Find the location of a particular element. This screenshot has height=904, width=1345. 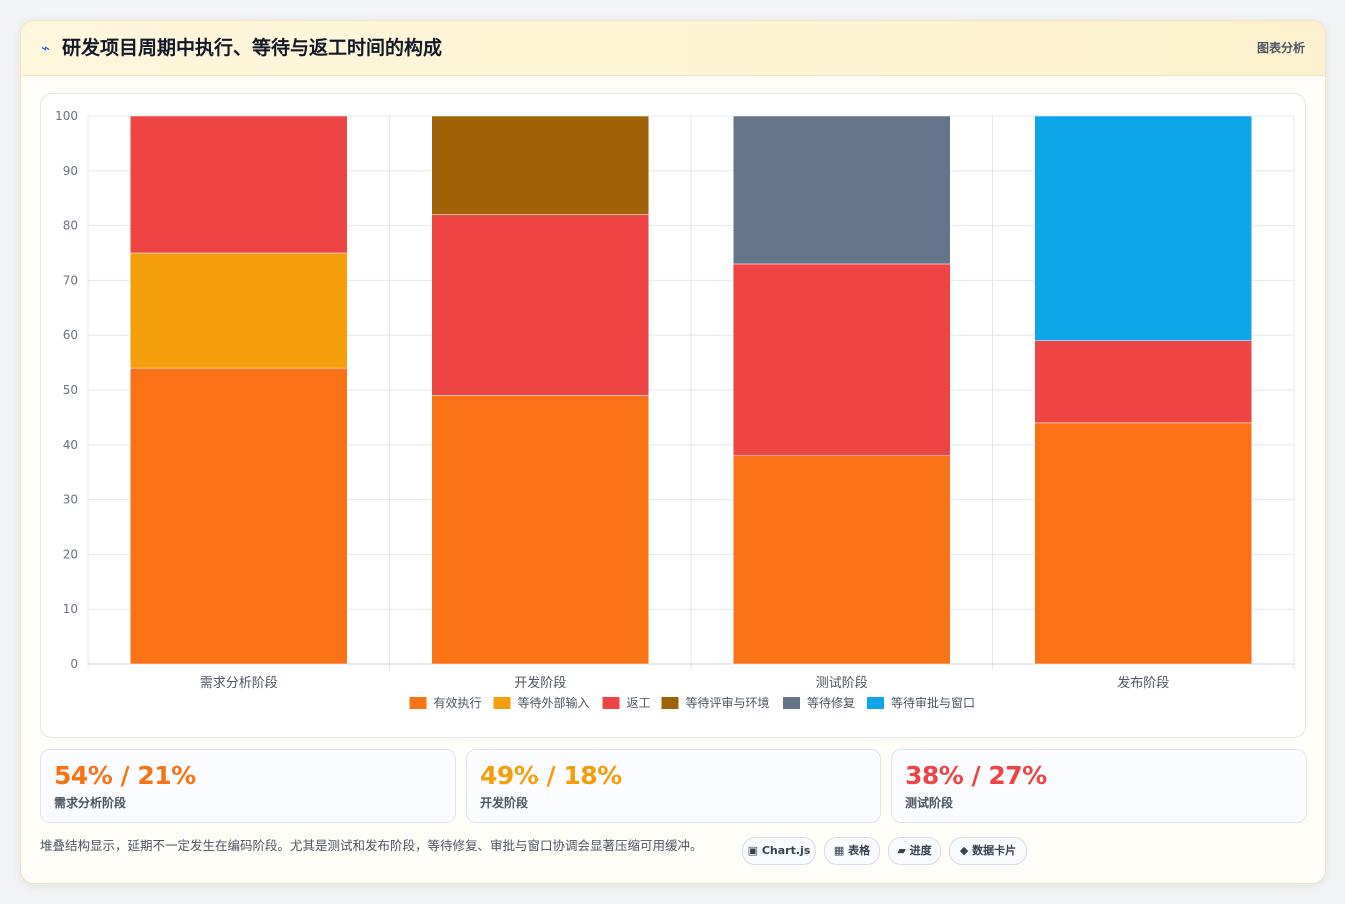

chip-table: ▦ 表格 is located at coordinates (852, 851).